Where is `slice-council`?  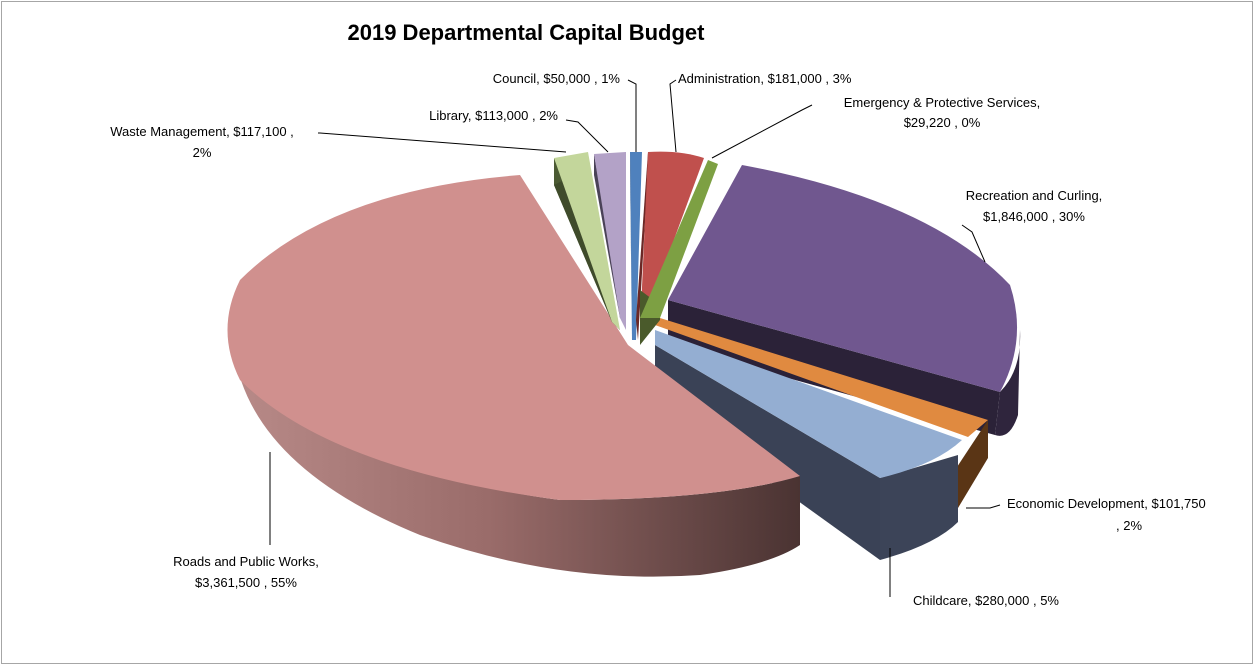
slice-council is located at coordinates (636, 246).